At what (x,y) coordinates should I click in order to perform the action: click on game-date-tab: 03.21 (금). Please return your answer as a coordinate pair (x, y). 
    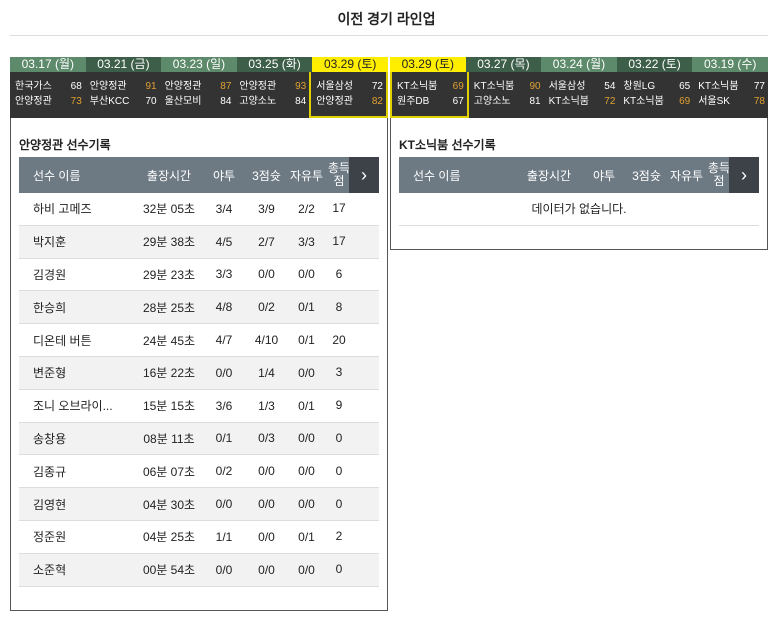
    Looking at the image, I should click on (123, 64).